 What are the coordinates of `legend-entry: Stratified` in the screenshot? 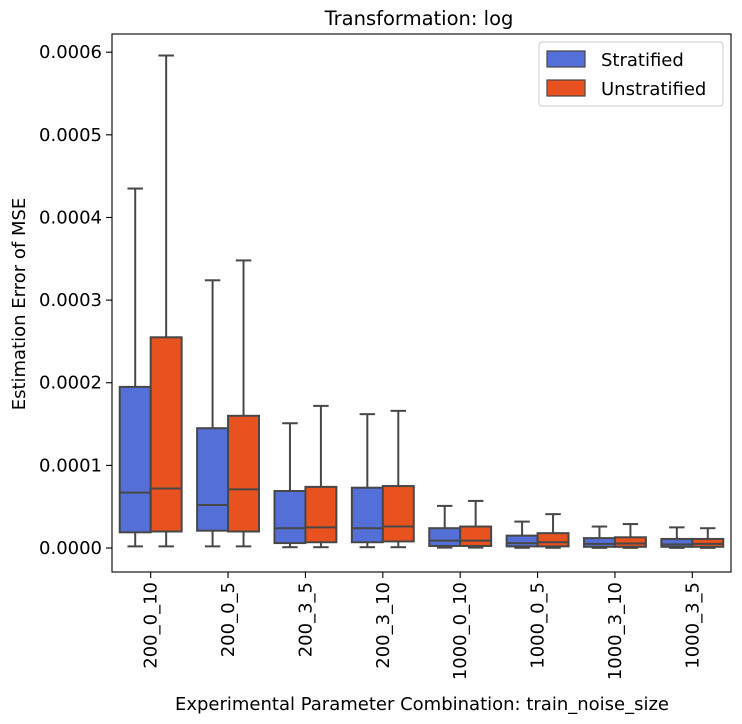 It's located at (642, 60).